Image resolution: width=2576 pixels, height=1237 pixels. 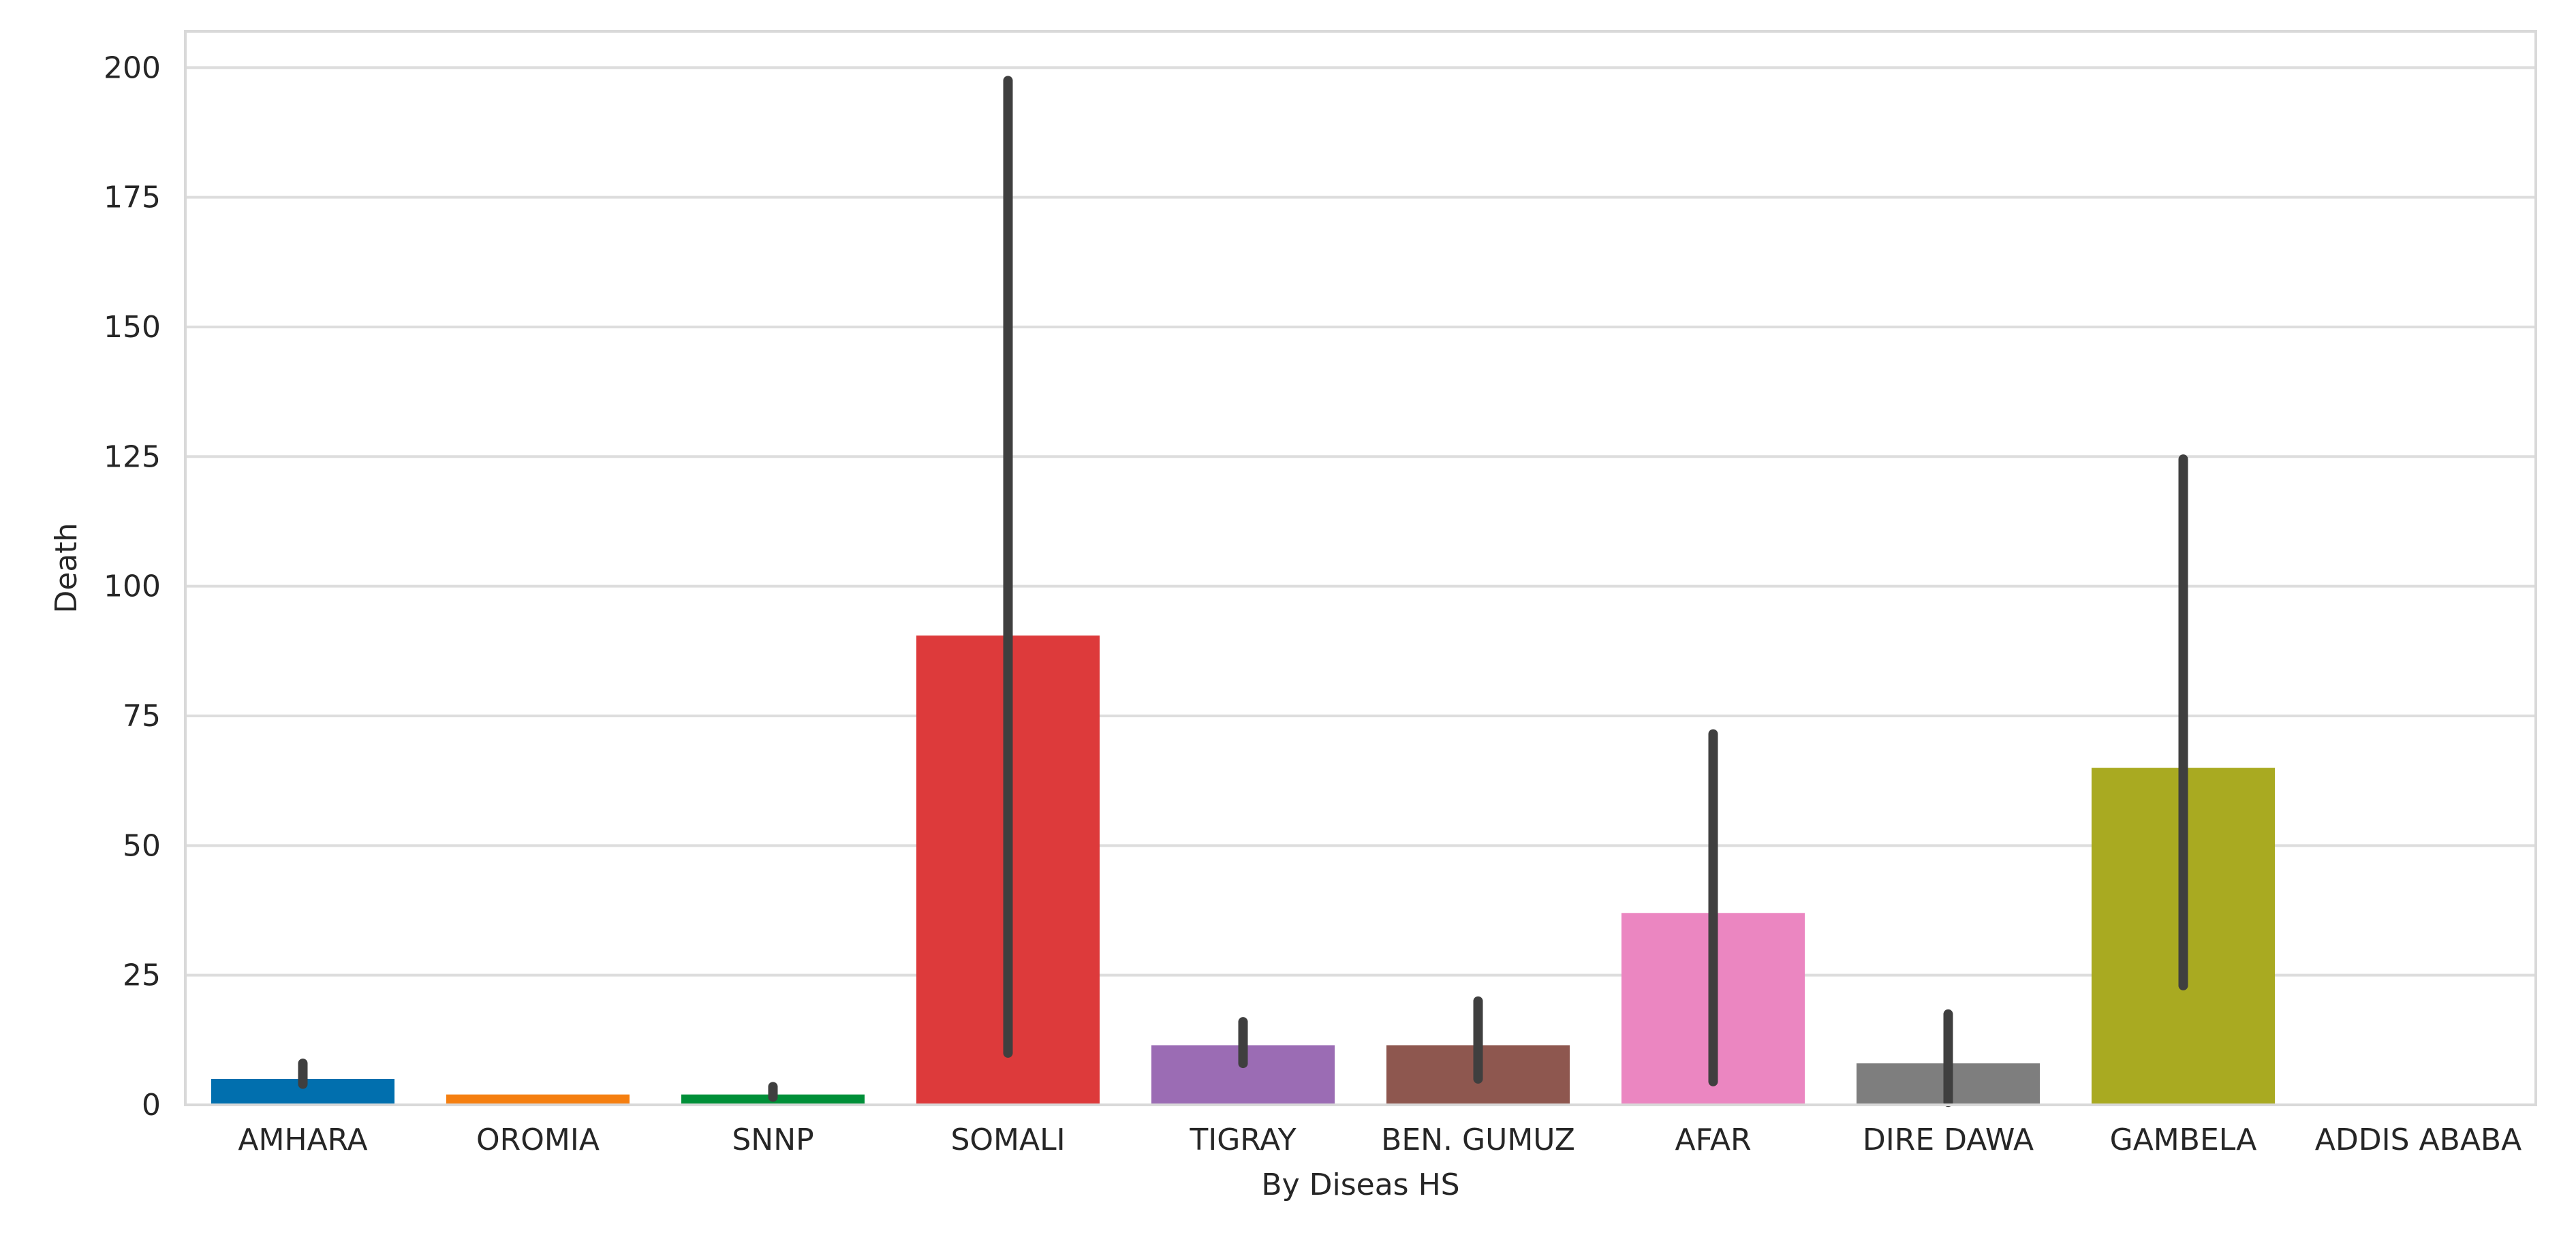 I want to click on y-axis-label: Death, so click(x=66, y=567).